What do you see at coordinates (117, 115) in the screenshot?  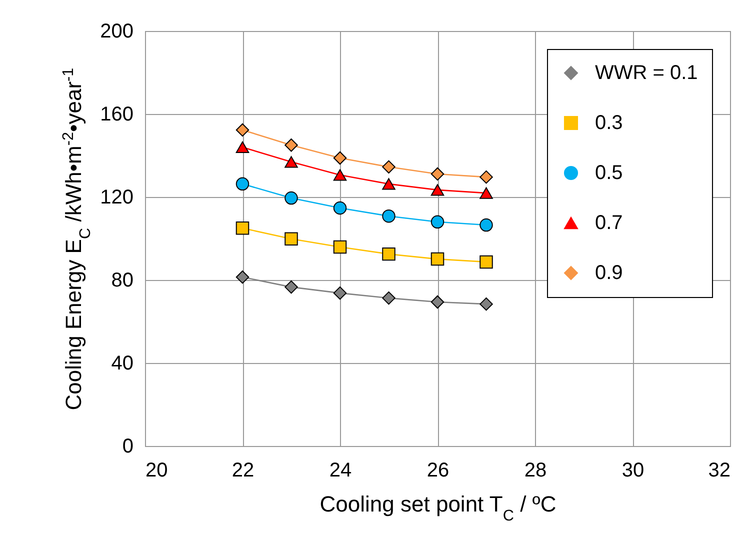 I see `y-tick-label: 160` at bounding box center [117, 115].